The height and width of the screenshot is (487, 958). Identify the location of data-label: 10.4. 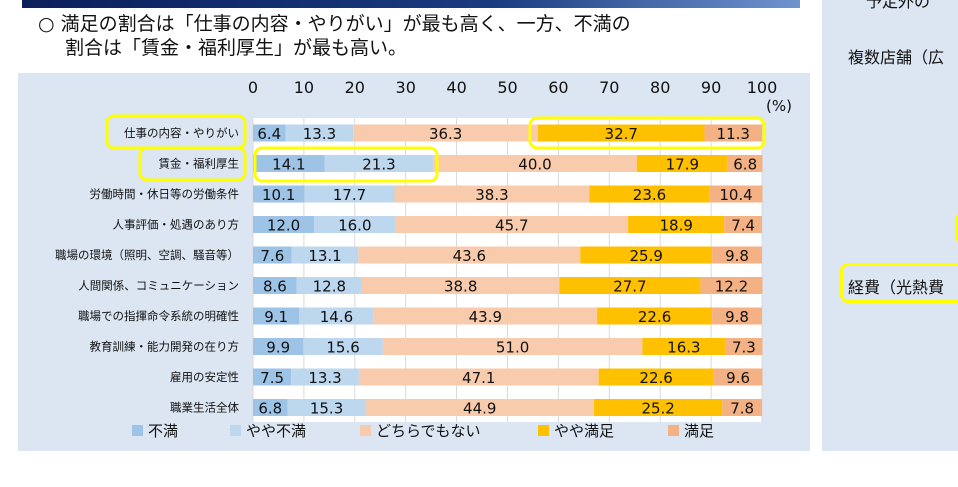
(735, 195).